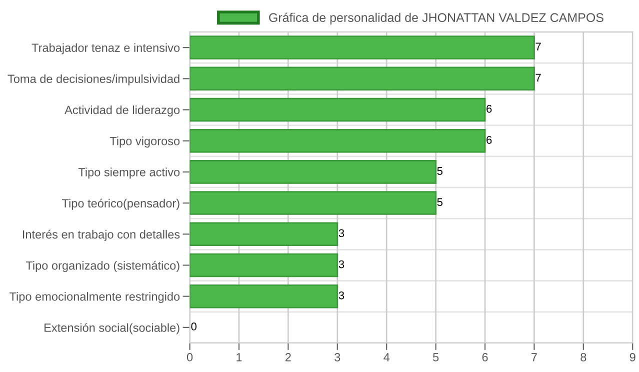 This screenshot has width=639, height=372. What do you see at coordinates (103, 266) in the screenshot?
I see `y-tick-label: Tipo organizado (sistemático)` at bounding box center [103, 266].